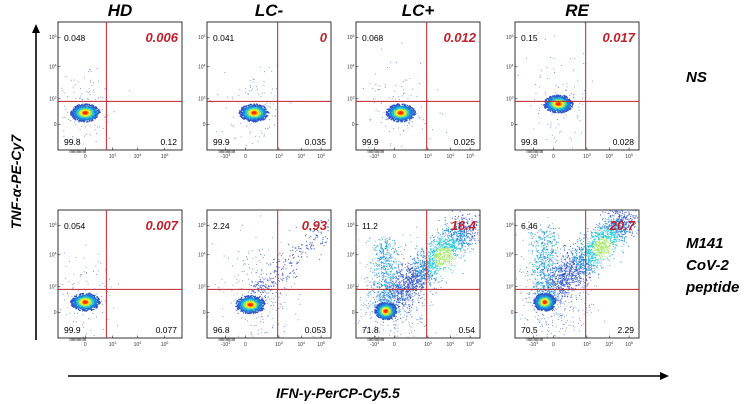  I want to click on column-title-2: LC+, so click(418, 10).